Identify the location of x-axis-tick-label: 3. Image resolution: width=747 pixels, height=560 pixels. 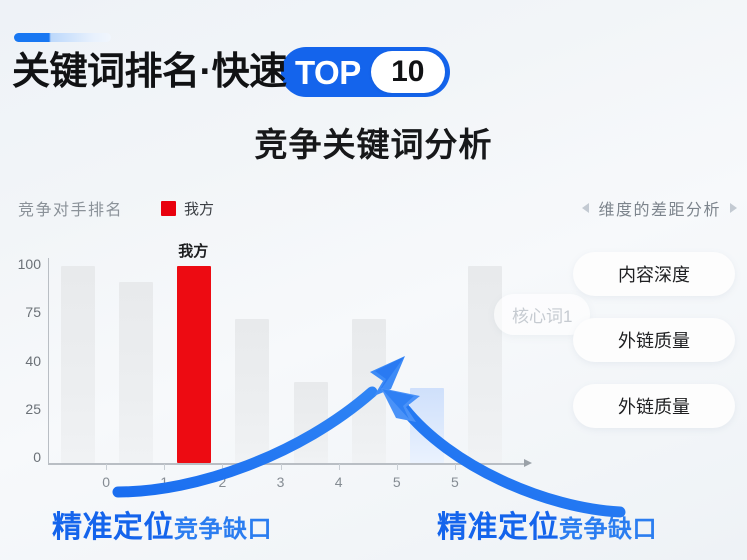
(280, 482).